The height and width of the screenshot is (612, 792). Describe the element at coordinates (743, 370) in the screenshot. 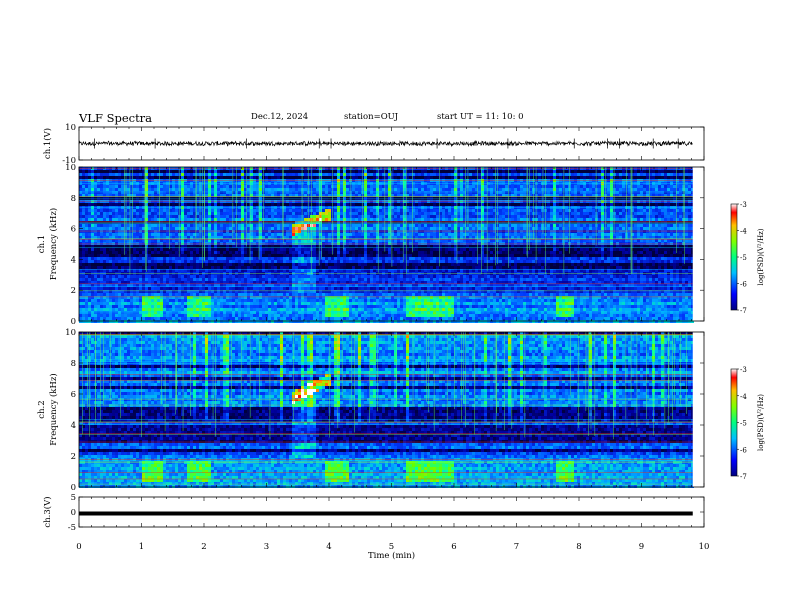

I see `ch2-spectrogram-cbtick--3: -3` at that location.